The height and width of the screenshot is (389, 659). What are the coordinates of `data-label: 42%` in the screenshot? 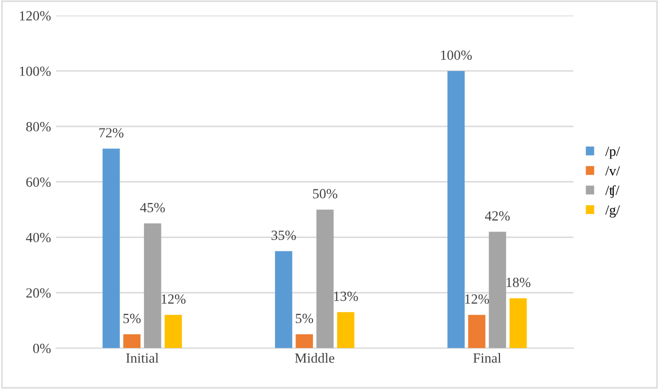 It's located at (497, 216).